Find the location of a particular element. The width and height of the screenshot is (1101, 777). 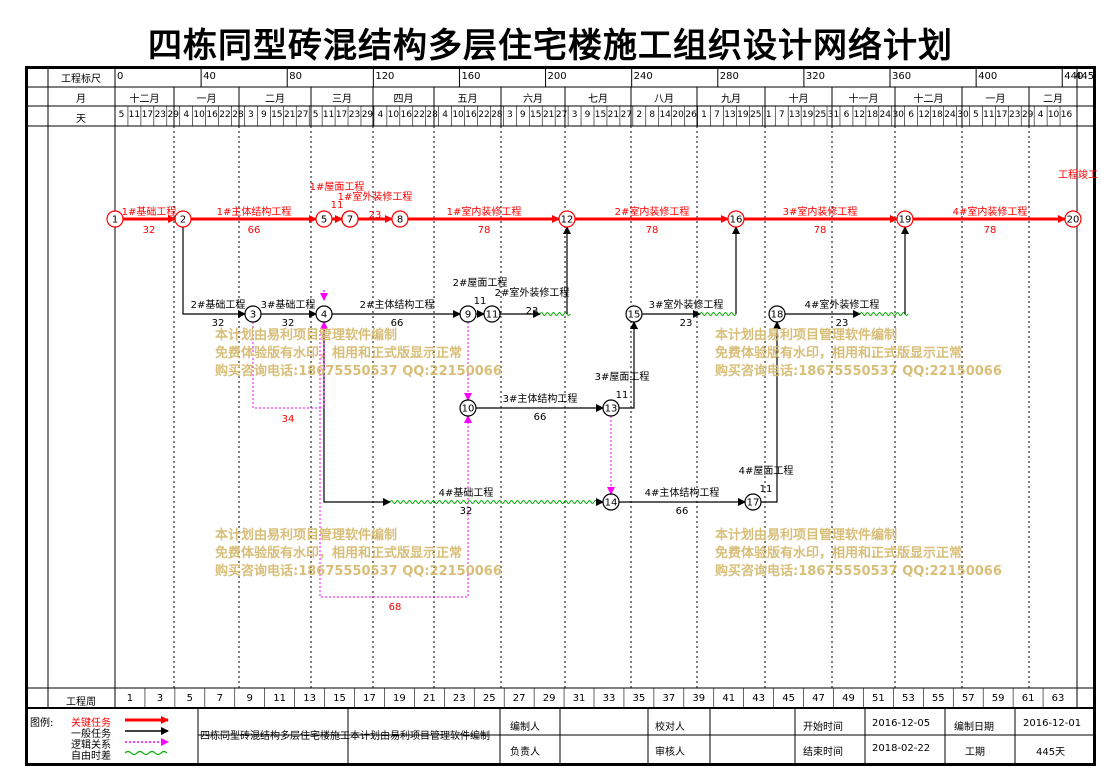

page-title: 四栋同型砖混结构多层住宅楼施工组织设计网络计划 is located at coordinates (550, 46).